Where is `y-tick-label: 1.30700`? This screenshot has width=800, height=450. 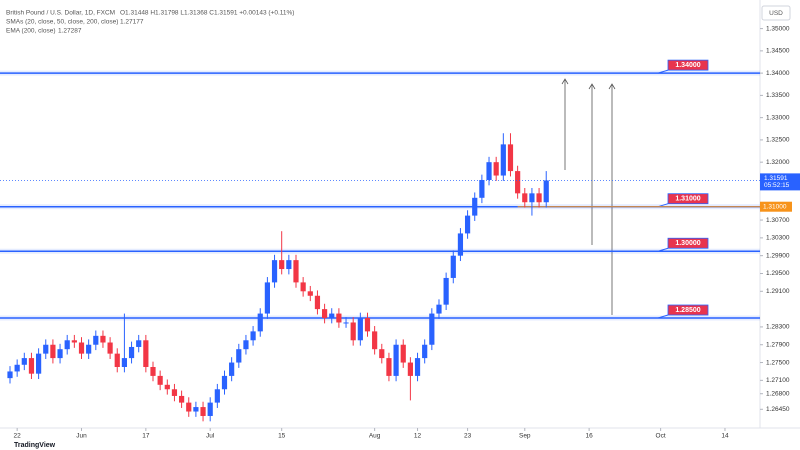
y-tick-label: 1.30700 is located at coordinates (778, 220).